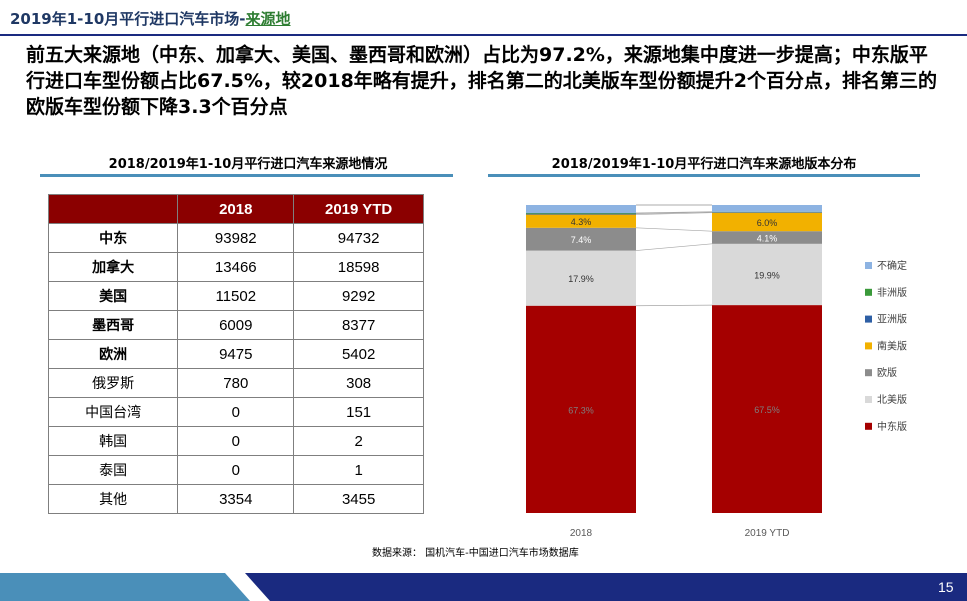  What do you see at coordinates (358, 296) in the screenshot?
I see `row-value-2019: 9292` at bounding box center [358, 296].